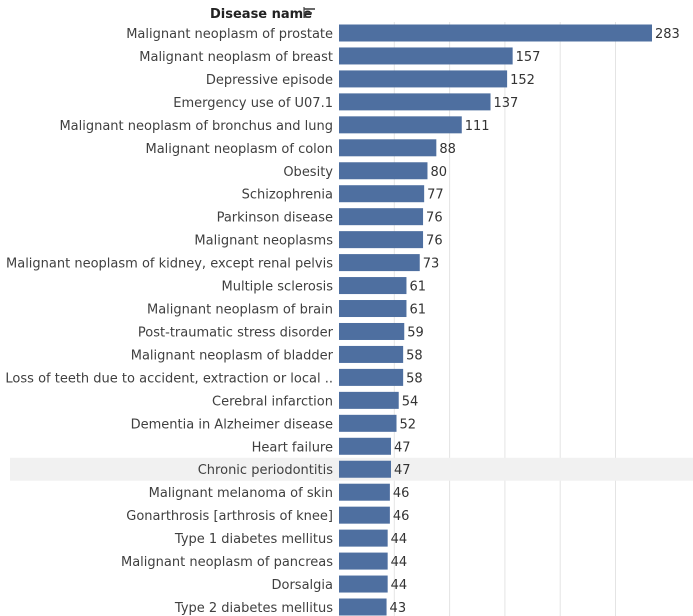  Describe the element at coordinates (398, 608) in the screenshot. I see `value-label: 43` at that location.